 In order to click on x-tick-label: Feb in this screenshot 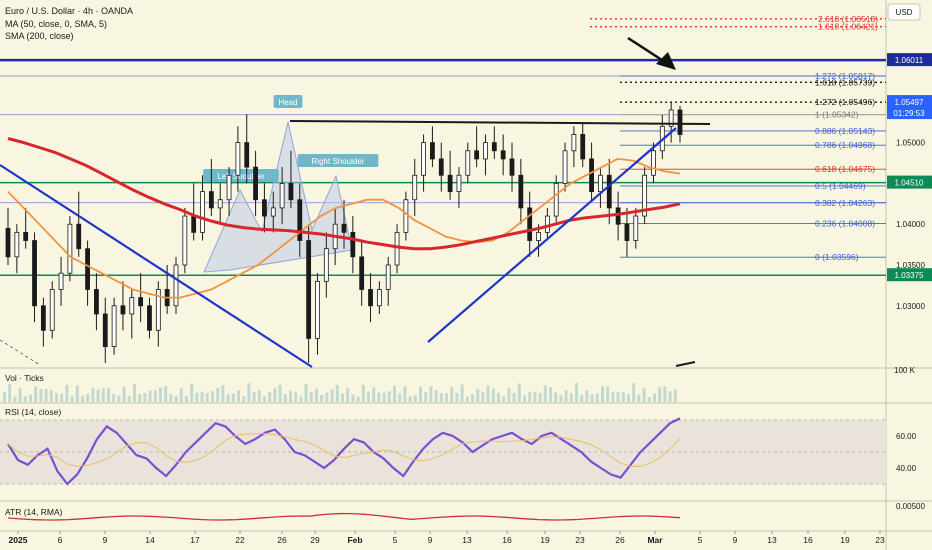, I will do `click(354, 540)`.